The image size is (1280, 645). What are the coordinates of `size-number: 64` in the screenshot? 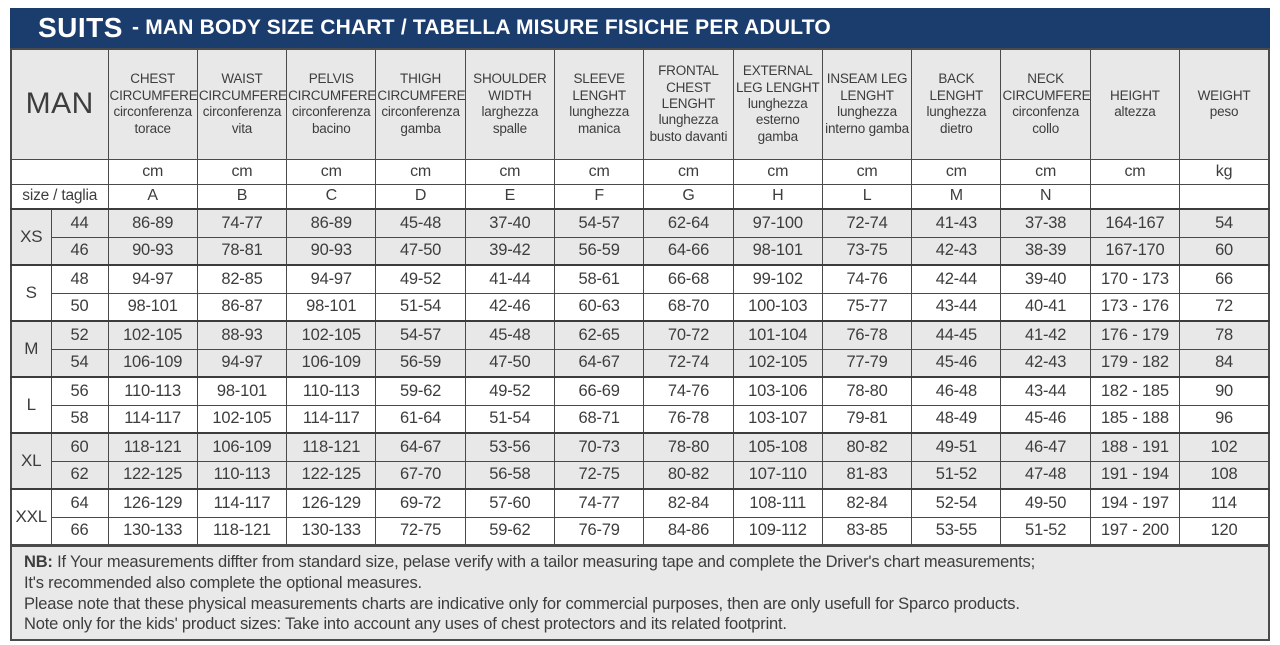 It's located at (79, 503).